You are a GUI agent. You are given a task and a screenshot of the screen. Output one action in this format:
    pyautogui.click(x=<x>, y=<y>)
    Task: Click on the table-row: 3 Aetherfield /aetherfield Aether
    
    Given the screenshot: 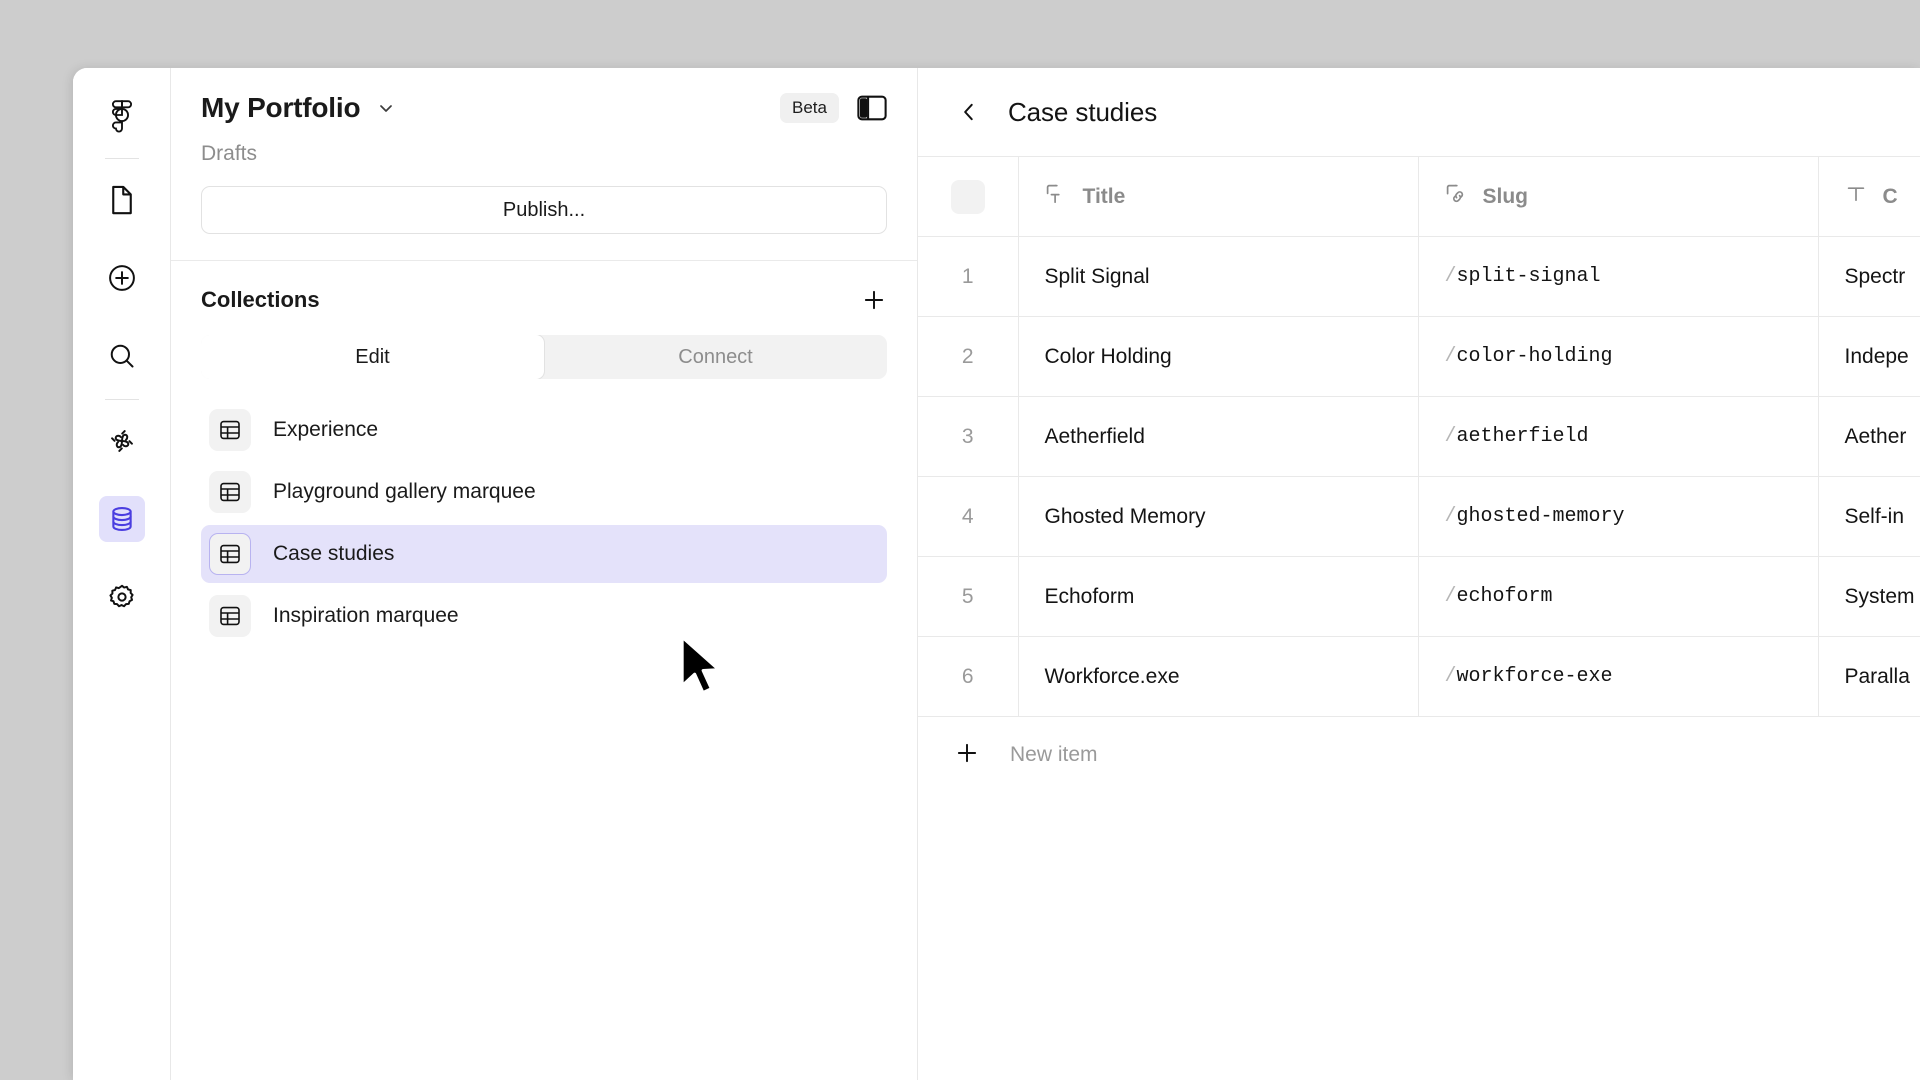 What is the action you would take?
    pyautogui.click(x=1419, y=436)
    